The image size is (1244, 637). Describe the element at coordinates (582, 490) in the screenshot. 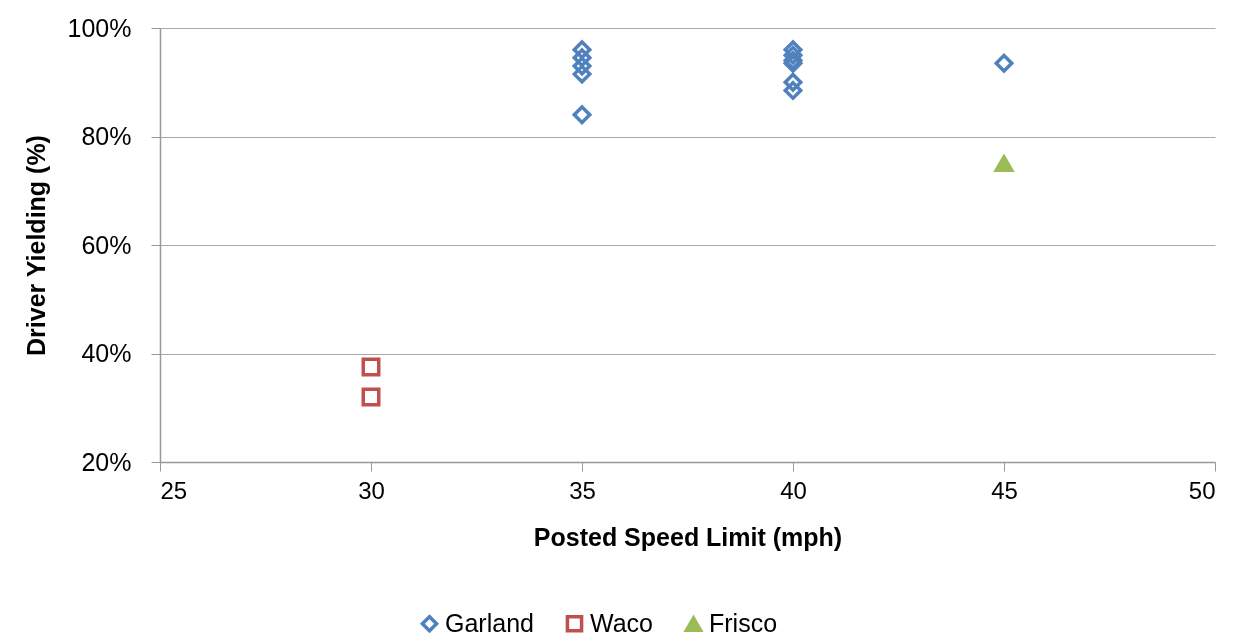

I see `x-tick-label: 35` at that location.